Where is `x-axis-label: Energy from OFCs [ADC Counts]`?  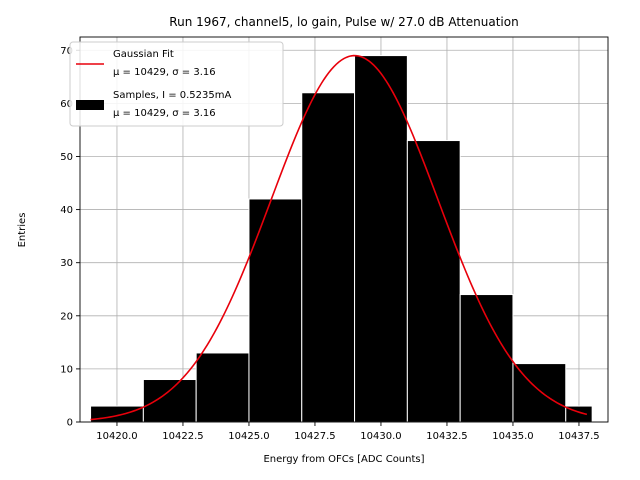
x-axis-label: Energy from OFCs [ADC Counts] is located at coordinates (343, 459).